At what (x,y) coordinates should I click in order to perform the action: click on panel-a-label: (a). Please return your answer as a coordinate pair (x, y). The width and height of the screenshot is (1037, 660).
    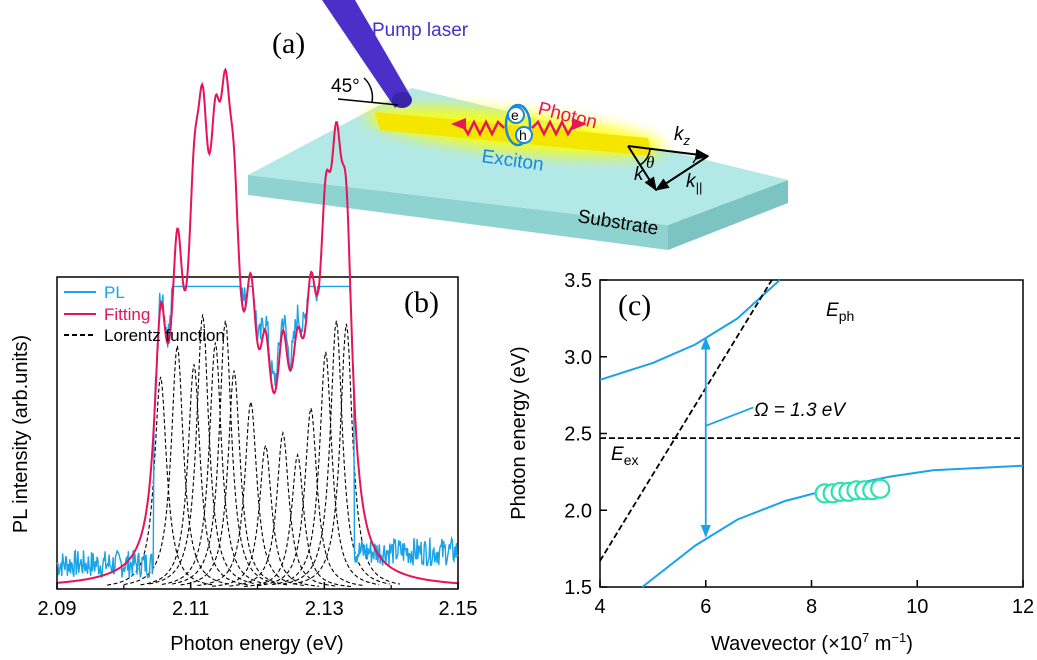
    Looking at the image, I should click on (288, 43).